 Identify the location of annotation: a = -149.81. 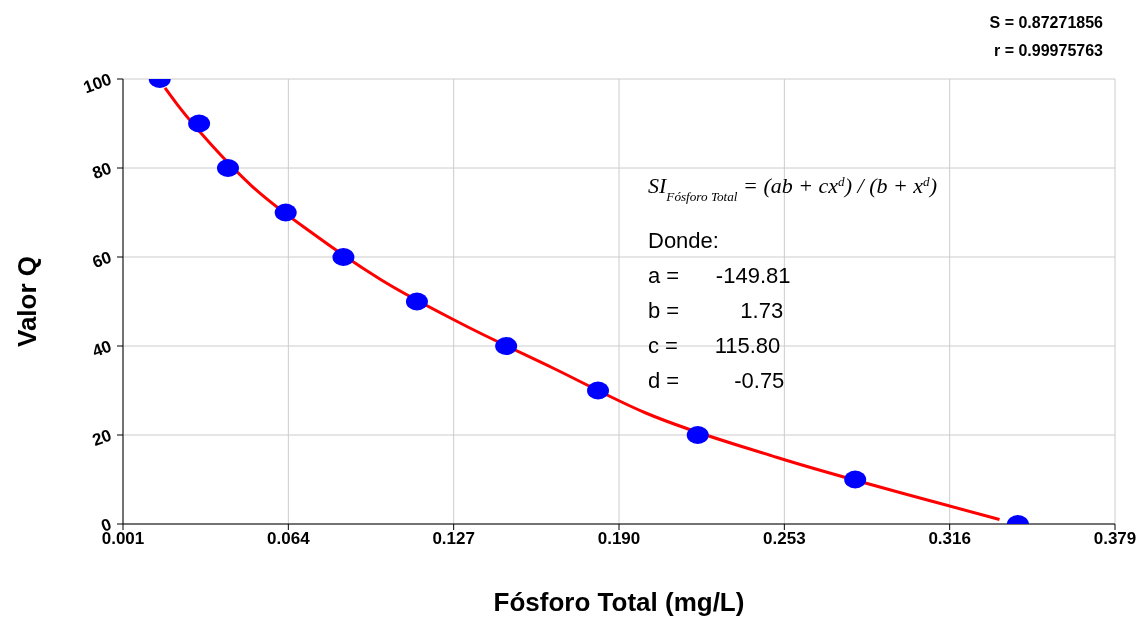
(719, 275).